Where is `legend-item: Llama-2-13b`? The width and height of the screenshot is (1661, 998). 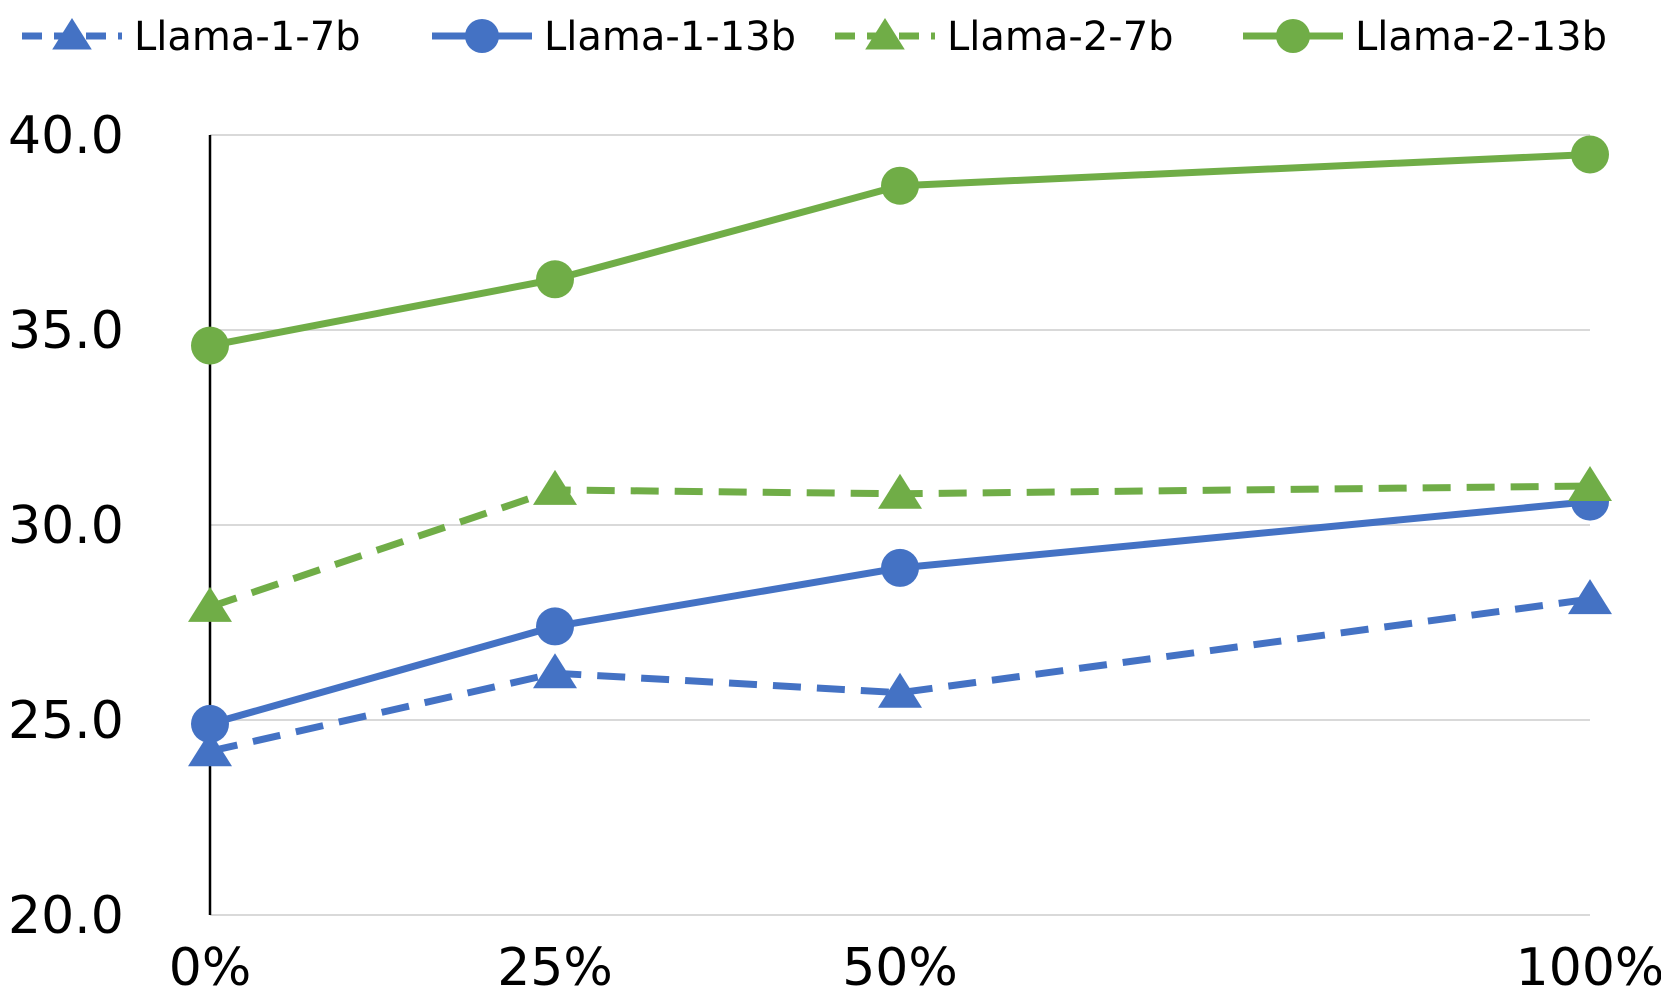 legend-item: Llama-2-13b is located at coordinates (1425, 37).